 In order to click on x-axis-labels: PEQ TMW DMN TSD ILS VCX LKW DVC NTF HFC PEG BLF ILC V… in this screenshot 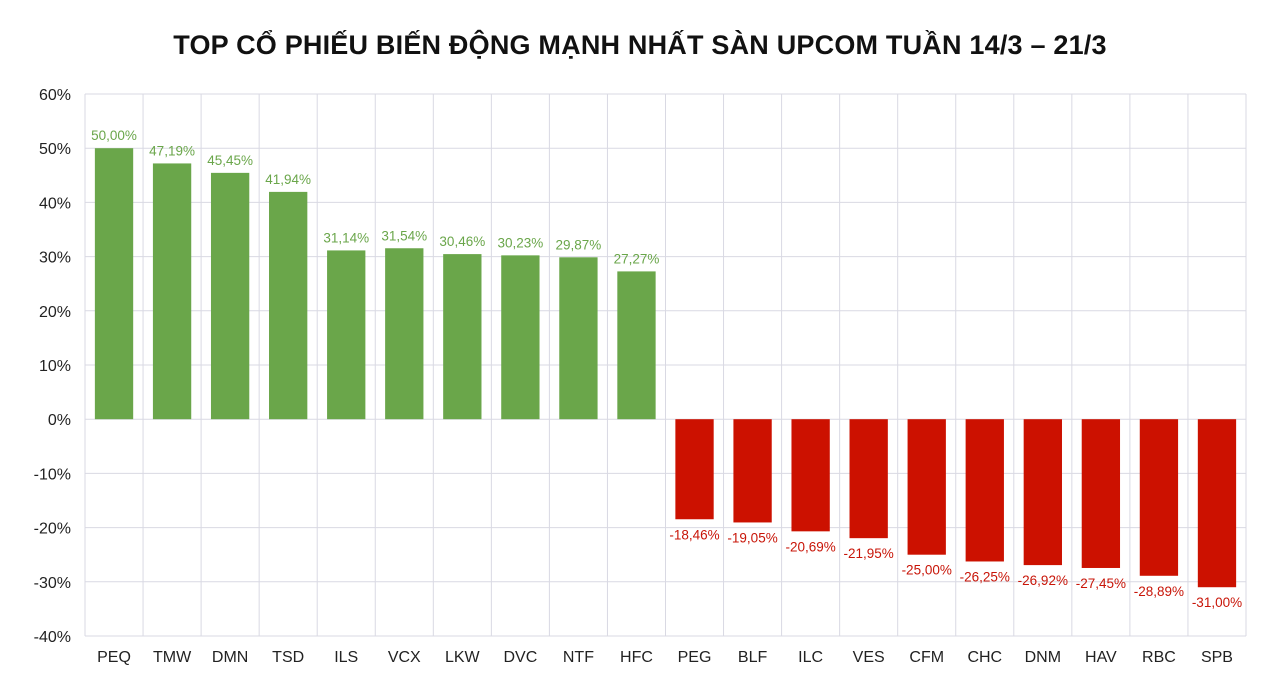, I will do `click(665, 657)`.